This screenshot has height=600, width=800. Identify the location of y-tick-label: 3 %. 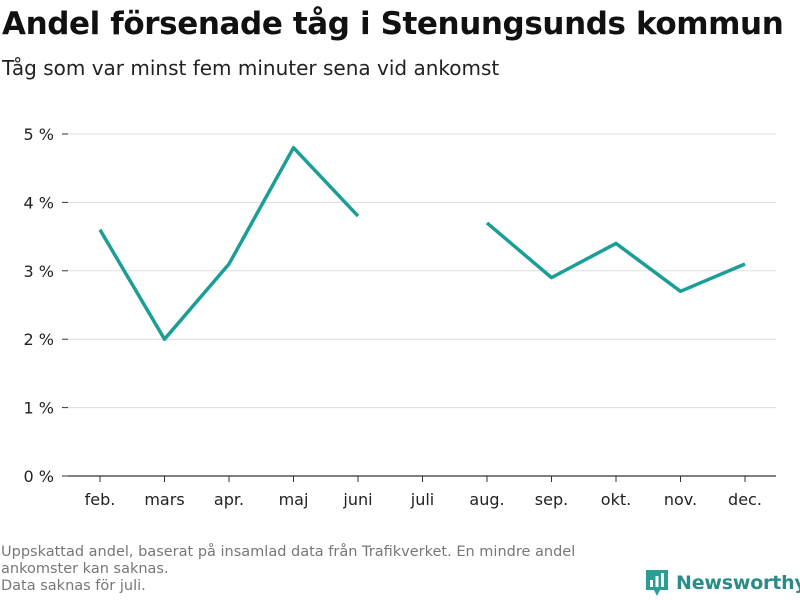
(39, 271).